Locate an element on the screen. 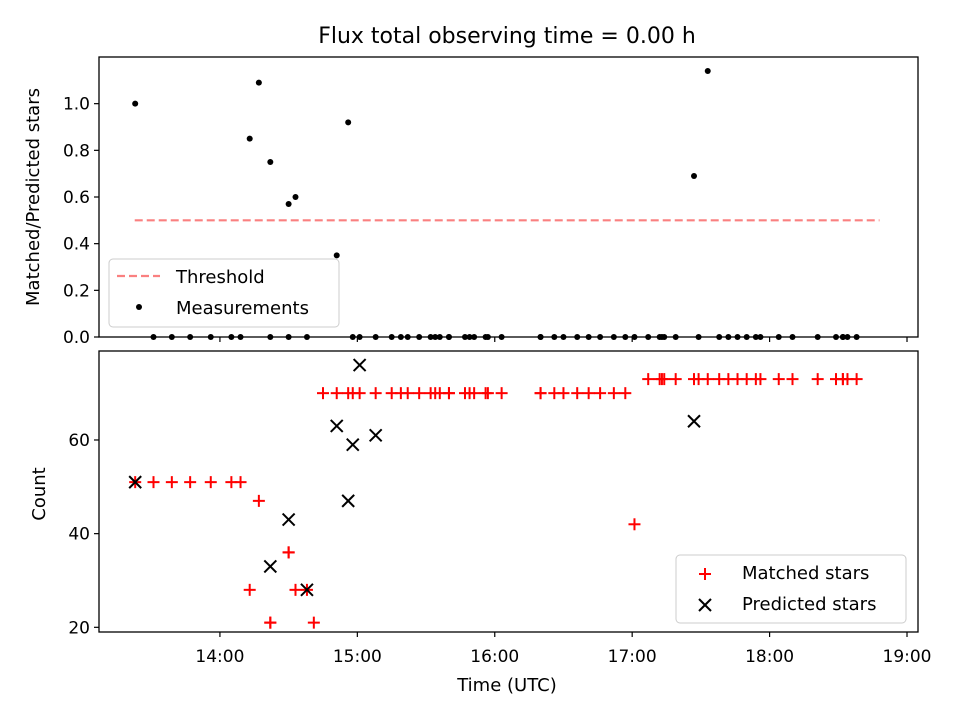  bottom-legend-box is located at coordinates (791, 589).